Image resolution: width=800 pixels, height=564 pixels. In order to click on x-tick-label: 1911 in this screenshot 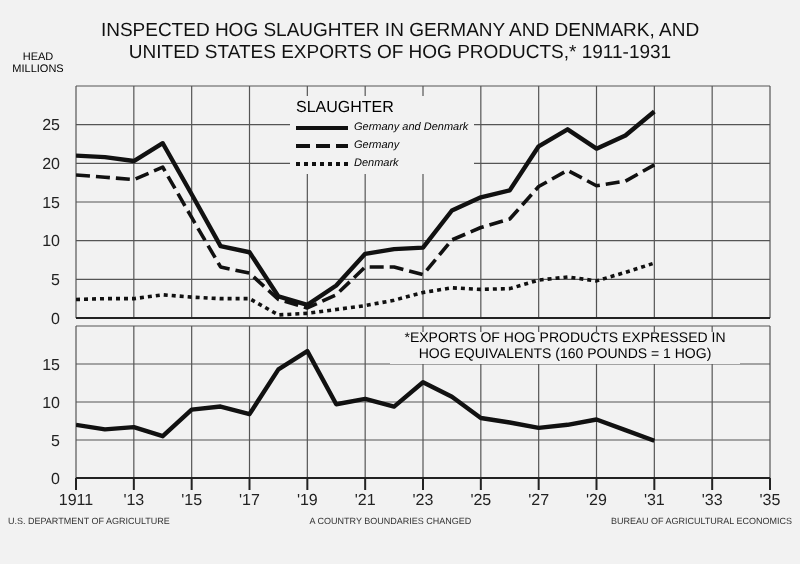, I will do `click(76, 500)`.